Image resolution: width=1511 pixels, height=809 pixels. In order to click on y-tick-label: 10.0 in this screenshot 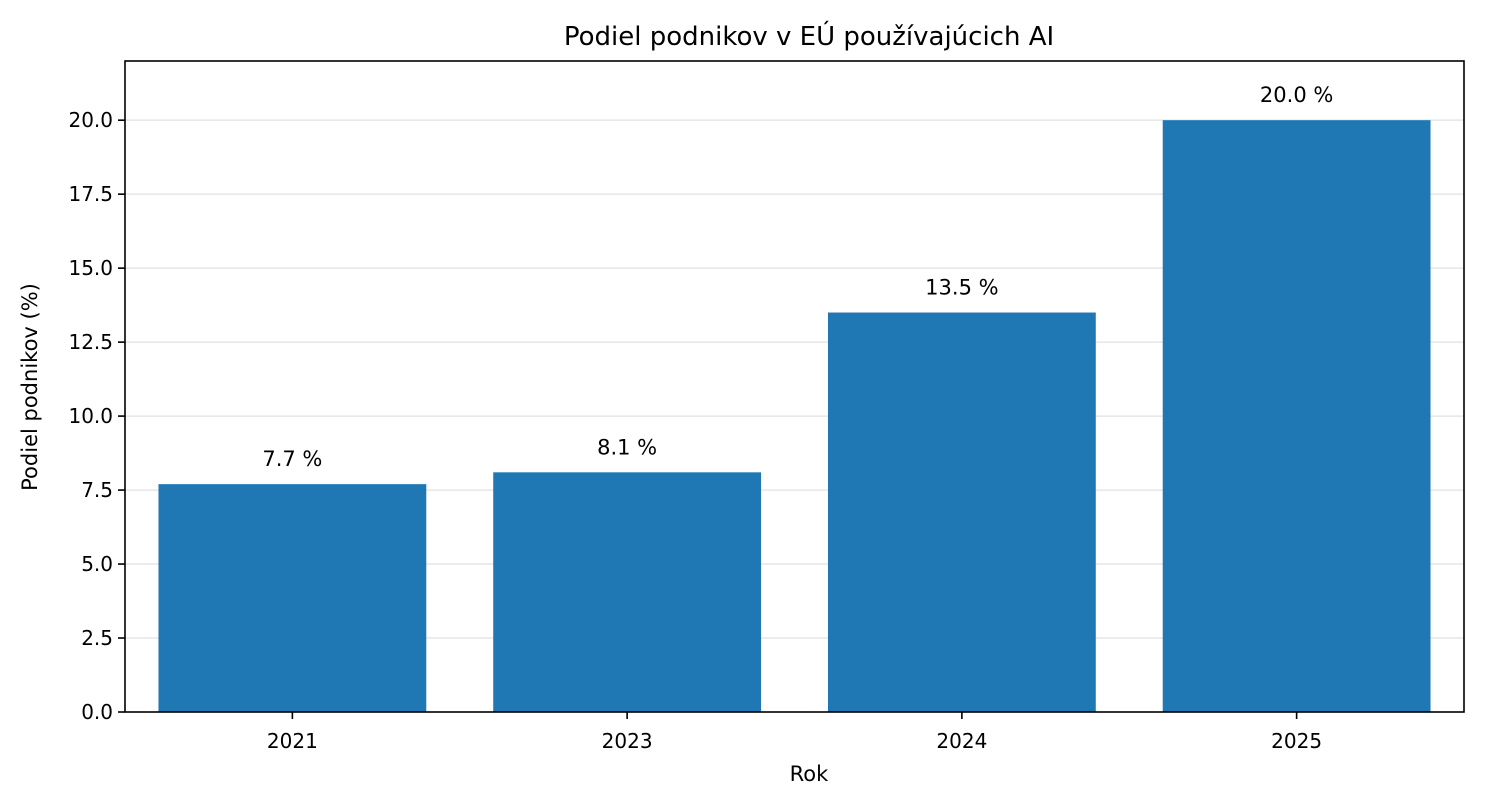, I will do `click(90, 416)`.